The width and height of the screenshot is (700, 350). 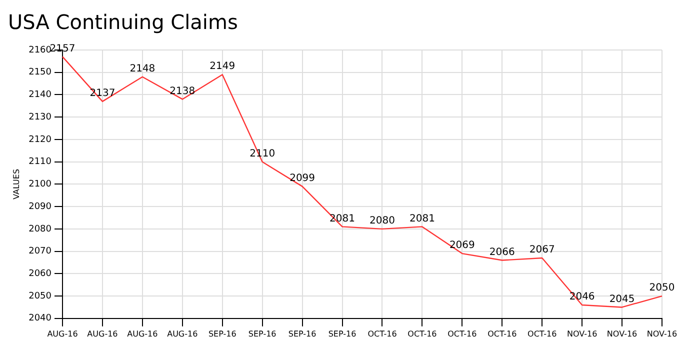 What do you see at coordinates (40, 274) in the screenshot?
I see `y-tick-label: 2060` at bounding box center [40, 274].